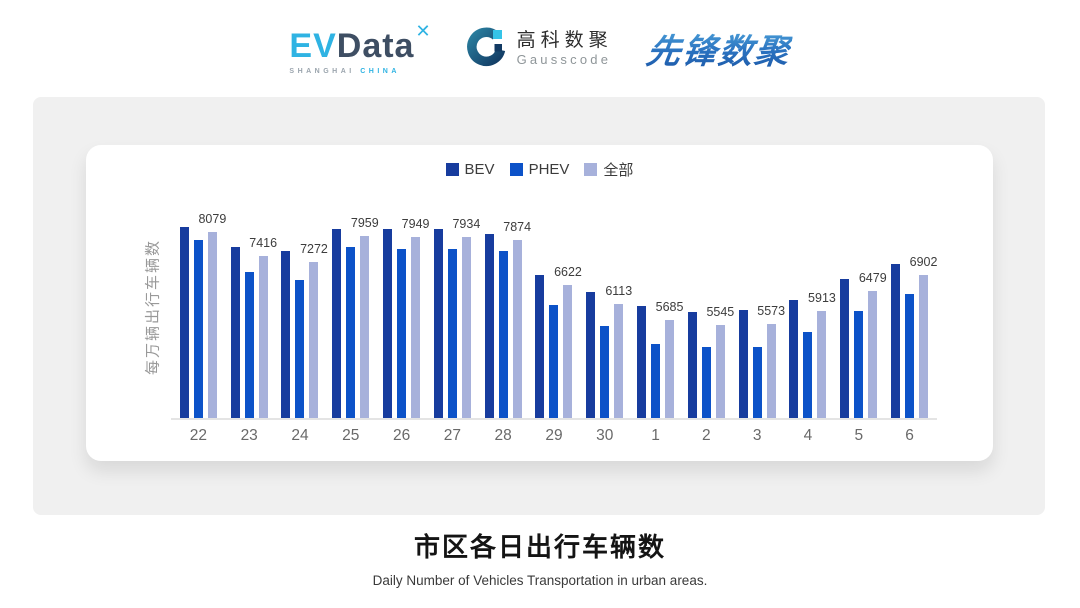 This screenshot has width=1080, height=608. Describe the element at coordinates (153, 307) in the screenshot. I see `y-axis-title: 每万辆出行车辆数` at that location.